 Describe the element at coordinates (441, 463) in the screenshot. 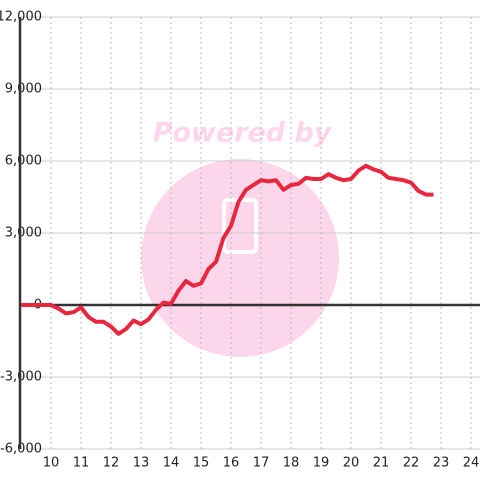

I see `x-tick-label: 23` at that location.